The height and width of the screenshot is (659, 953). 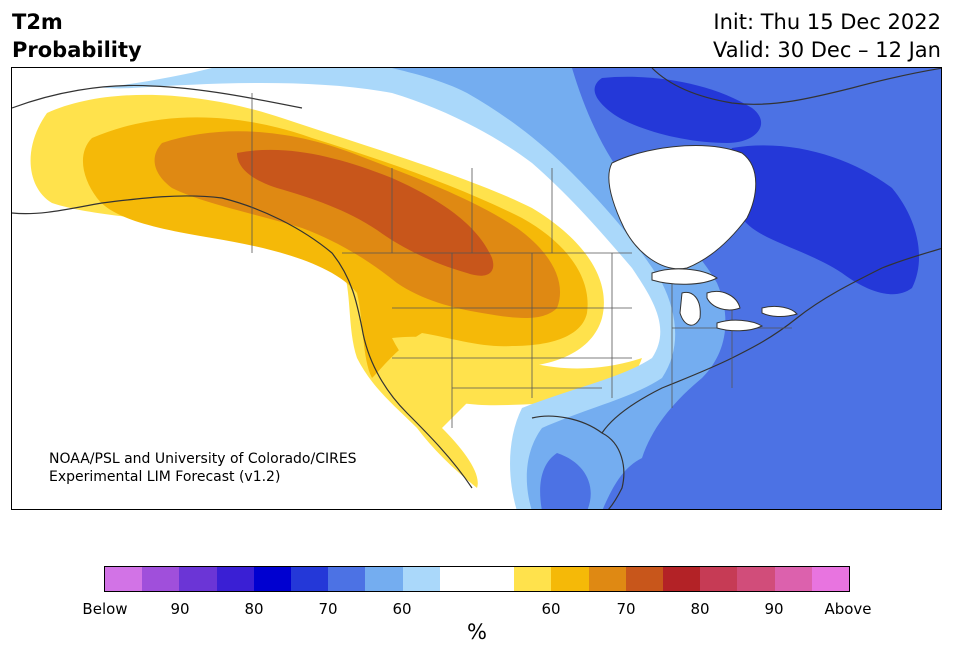 I want to click on colorbar-tick-above-90: 90, so click(x=774, y=609).